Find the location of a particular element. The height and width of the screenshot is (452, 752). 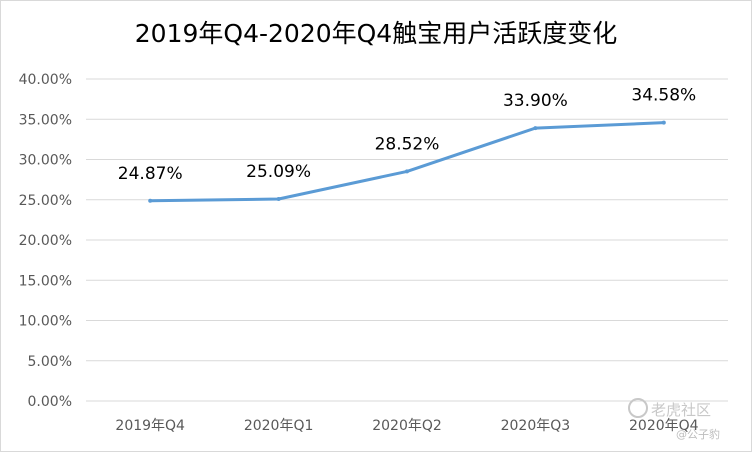

x-tick-label: 2020年Q1 is located at coordinates (279, 426).